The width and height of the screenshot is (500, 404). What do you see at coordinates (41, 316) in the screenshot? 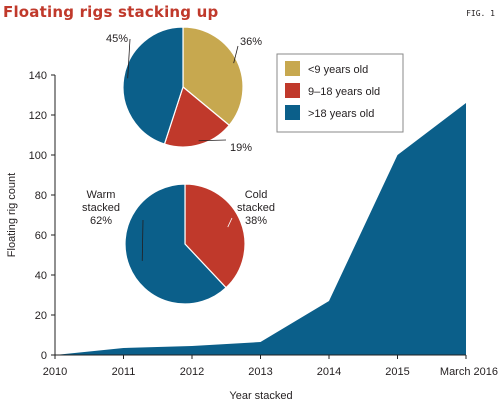
I see `y-tick-label: 20` at bounding box center [41, 316].